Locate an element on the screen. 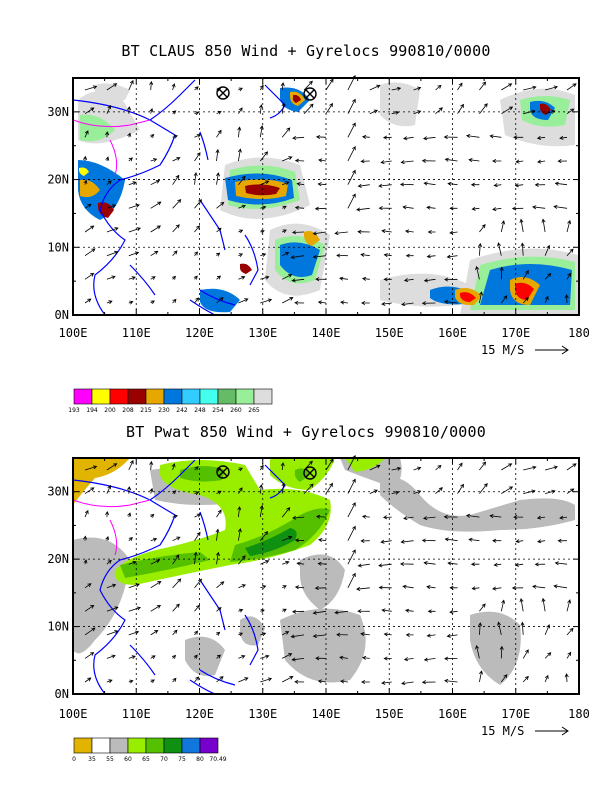 The width and height of the screenshot is (612, 792). lon-label: 180 is located at coordinates (579, 333).